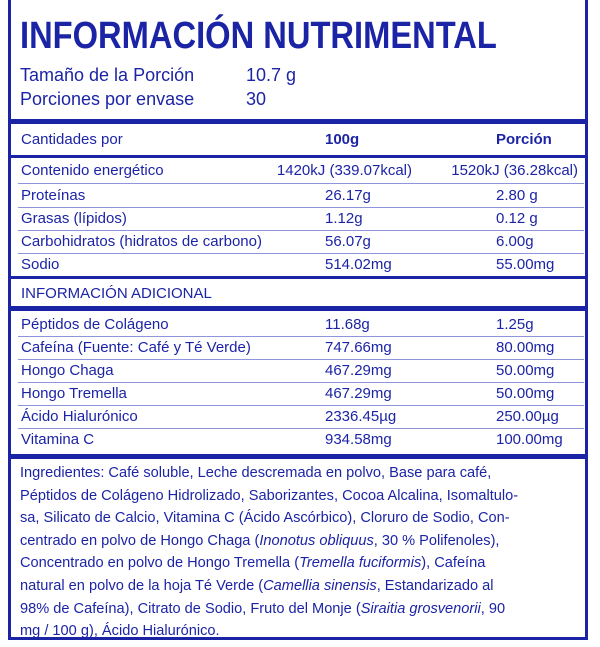  I want to click on table-row: Péptidos de Colágeno 11.68g 1.25g, so click(300, 324).